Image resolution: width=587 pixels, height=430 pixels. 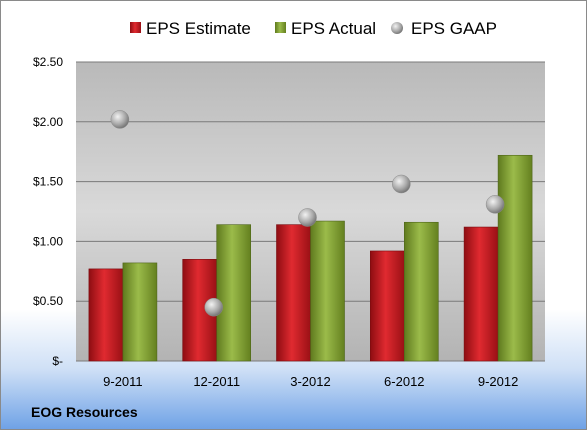 I want to click on x-axis-labels: 9-2011 12-2011 3-2012 6-2012 9-2012, so click(x=310, y=381).